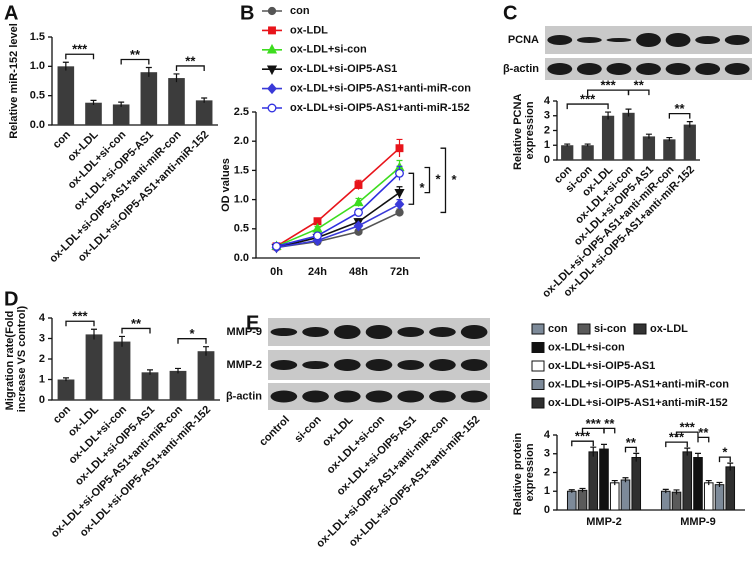 Image resolution: width=756 pixels, height=572 pixels. What do you see at coordinates (358, 272) in the screenshot?
I see `x-tick-label: 48h` at bounding box center [358, 272].